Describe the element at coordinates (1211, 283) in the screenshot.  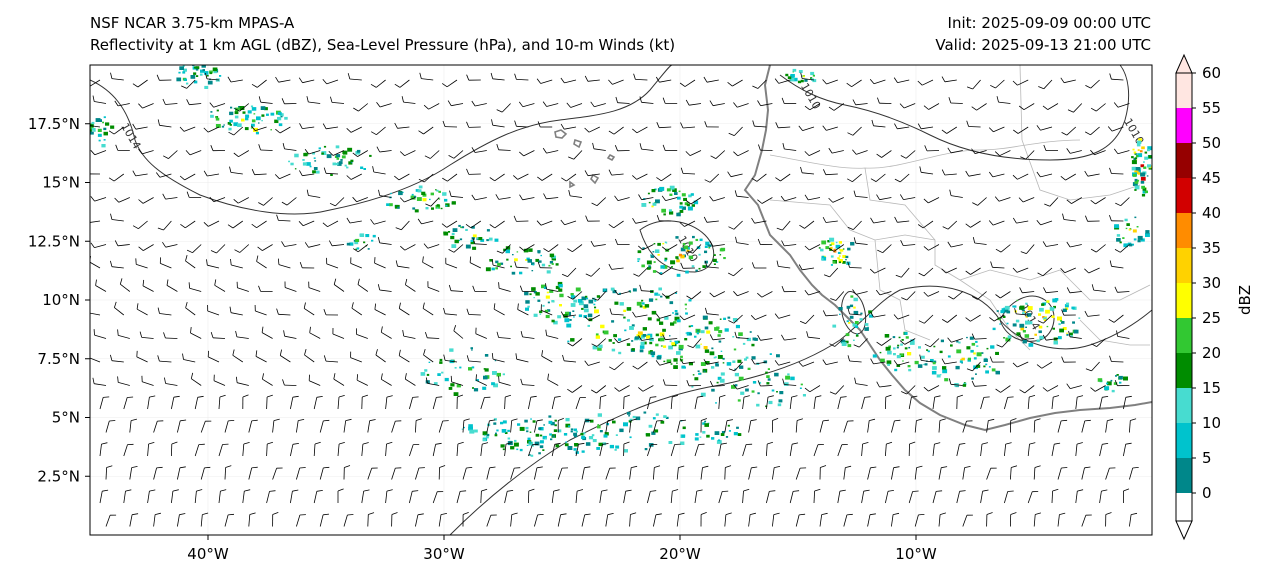
I see `colorbar-tick-label: 30` at that location.